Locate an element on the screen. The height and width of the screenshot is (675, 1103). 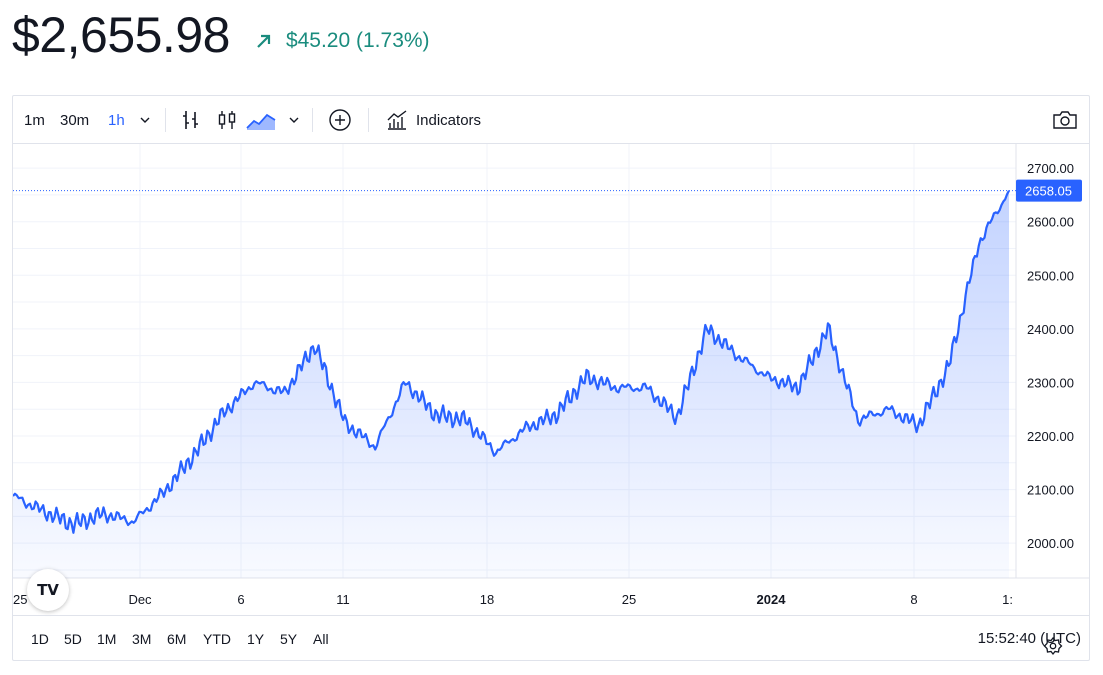
time-axis-label: Dec is located at coordinates (140, 599).